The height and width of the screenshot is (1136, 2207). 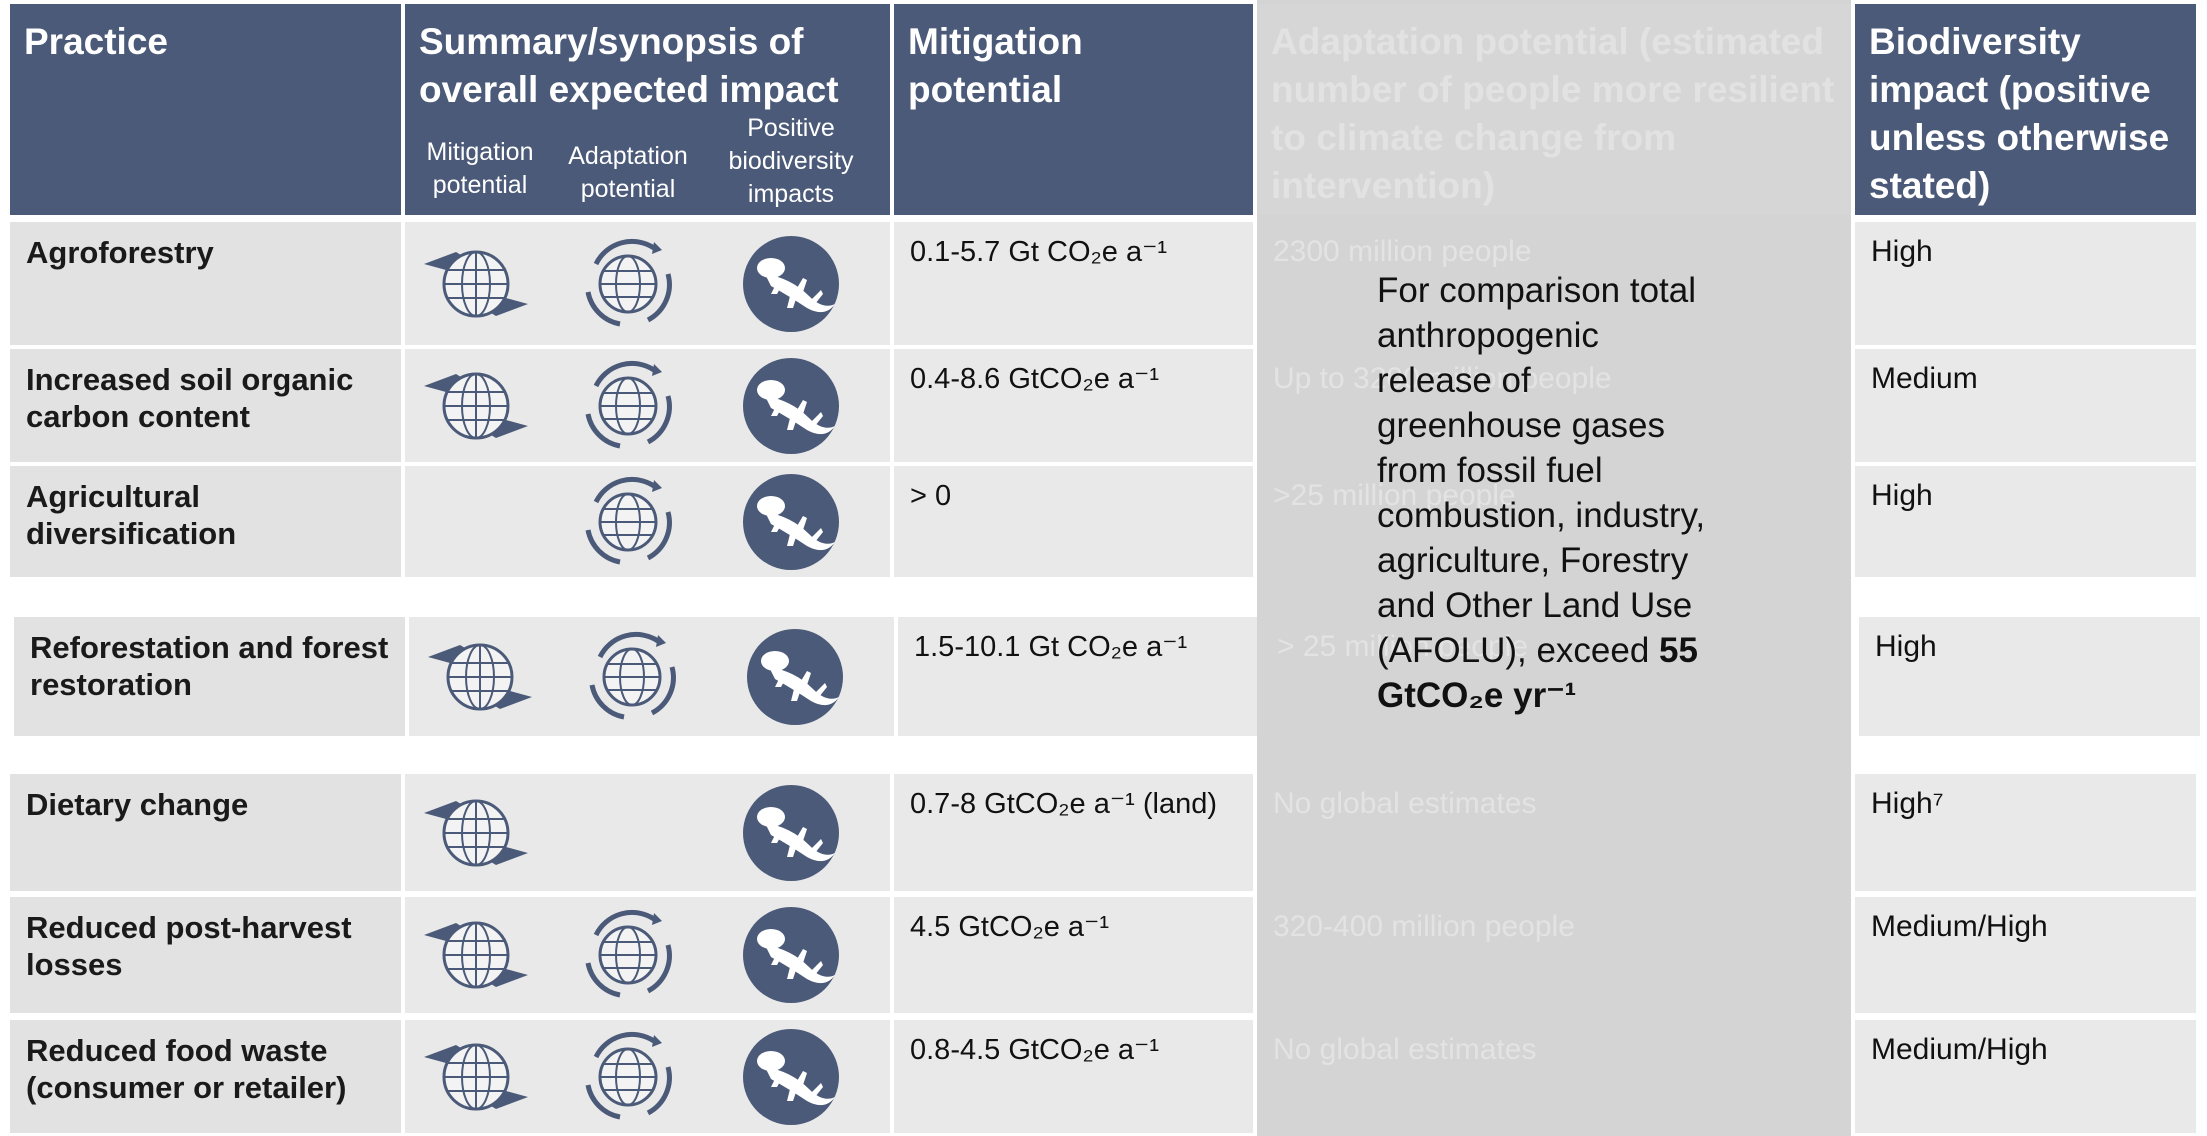 I want to click on practice-cell: Agroforestry, so click(x=205, y=283).